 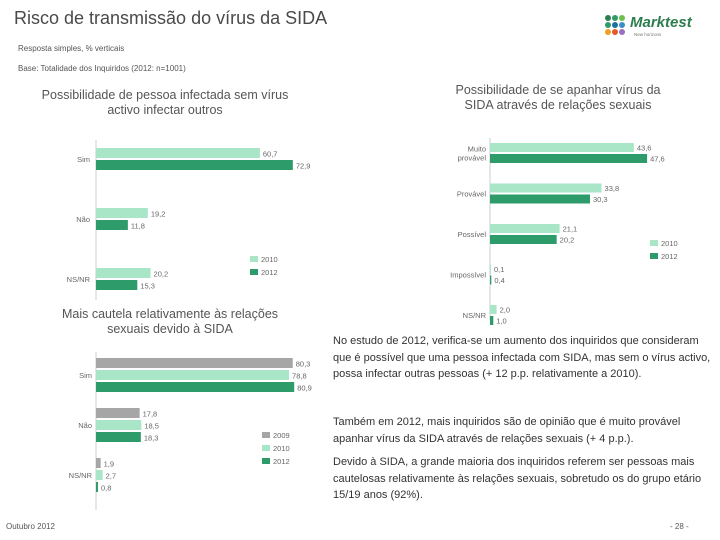 What do you see at coordinates (161, 274) in the screenshot?
I see `chart1-value-label-2010: 20,2` at bounding box center [161, 274].